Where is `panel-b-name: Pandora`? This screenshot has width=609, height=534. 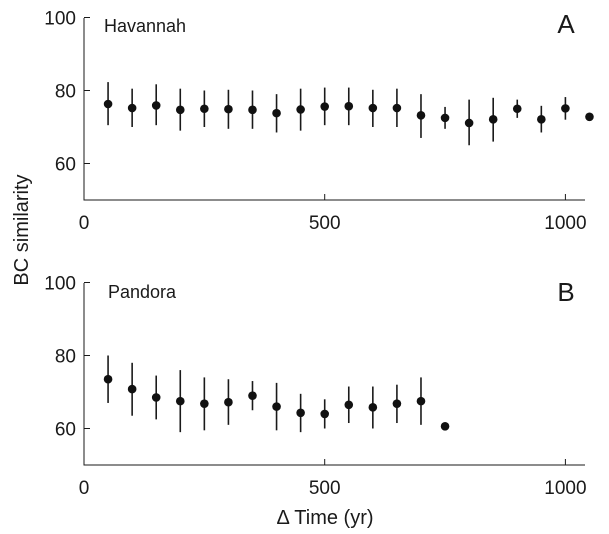 panel-b-name: Pandora is located at coordinates (142, 292).